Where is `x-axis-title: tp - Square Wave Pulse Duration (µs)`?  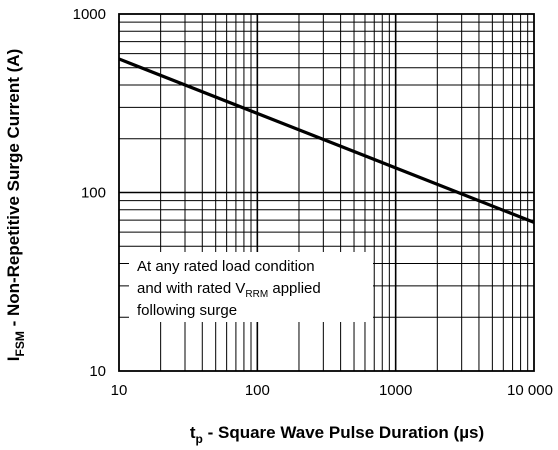 x-axis-title: tp - Square Wave Pulse Duration (µs) is located at coordinates (337, 434).